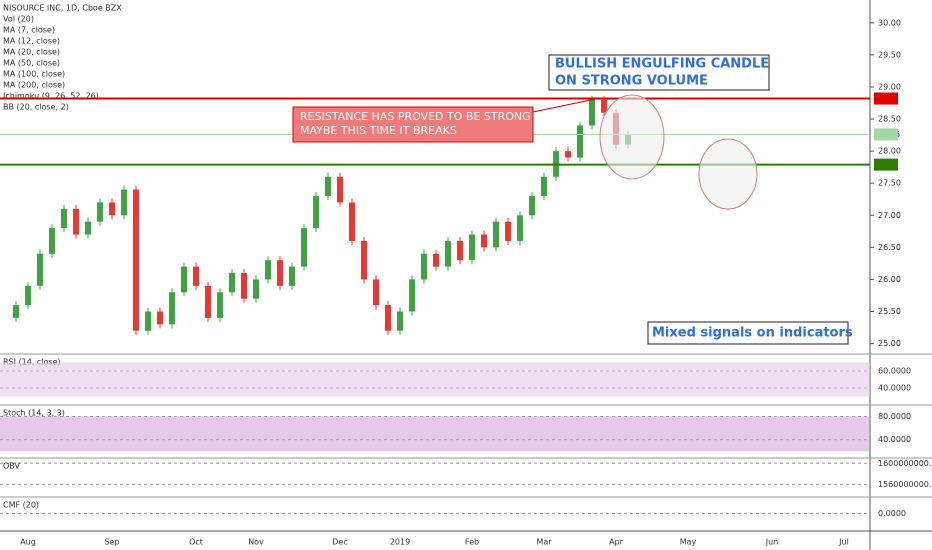  I want to click on x-tick-label: Feb, so click(472, 542).